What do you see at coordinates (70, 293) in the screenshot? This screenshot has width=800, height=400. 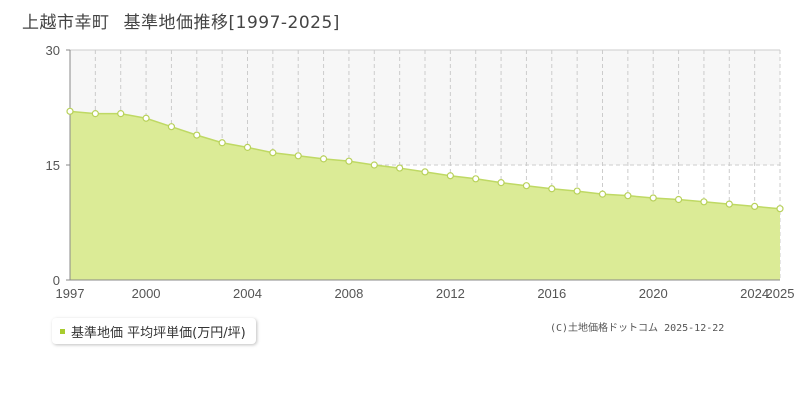 I see `x-tick-label: 1997` at bounding box center [70, 293].